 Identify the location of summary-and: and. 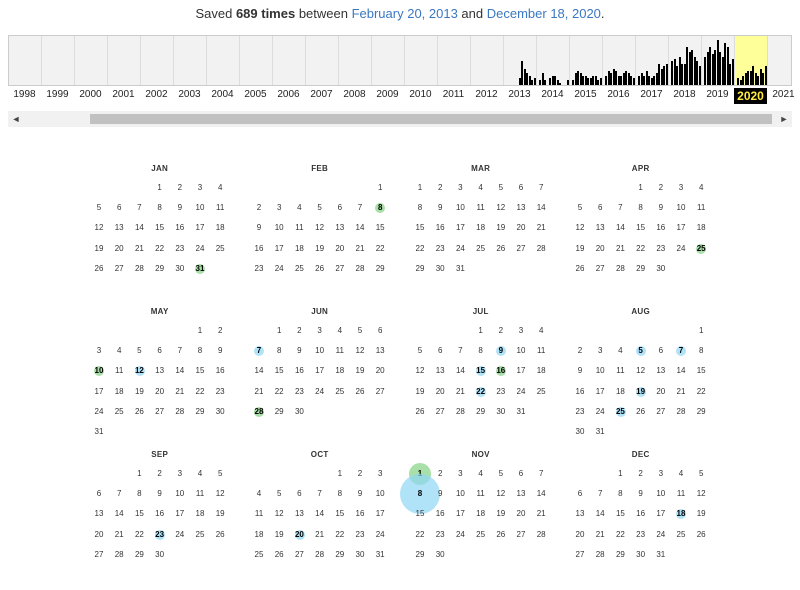
(472, 13).